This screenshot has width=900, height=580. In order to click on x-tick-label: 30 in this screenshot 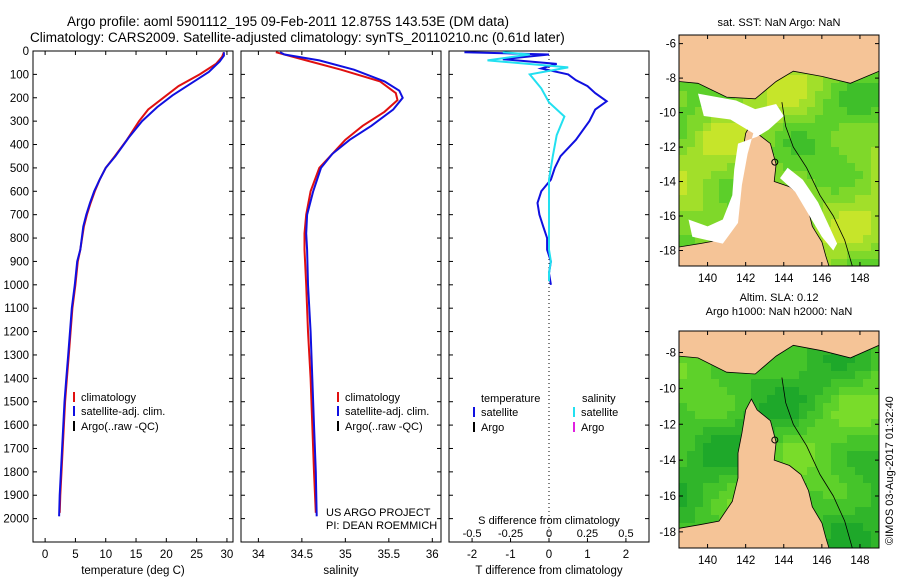, I will do `click(227, 555)`.